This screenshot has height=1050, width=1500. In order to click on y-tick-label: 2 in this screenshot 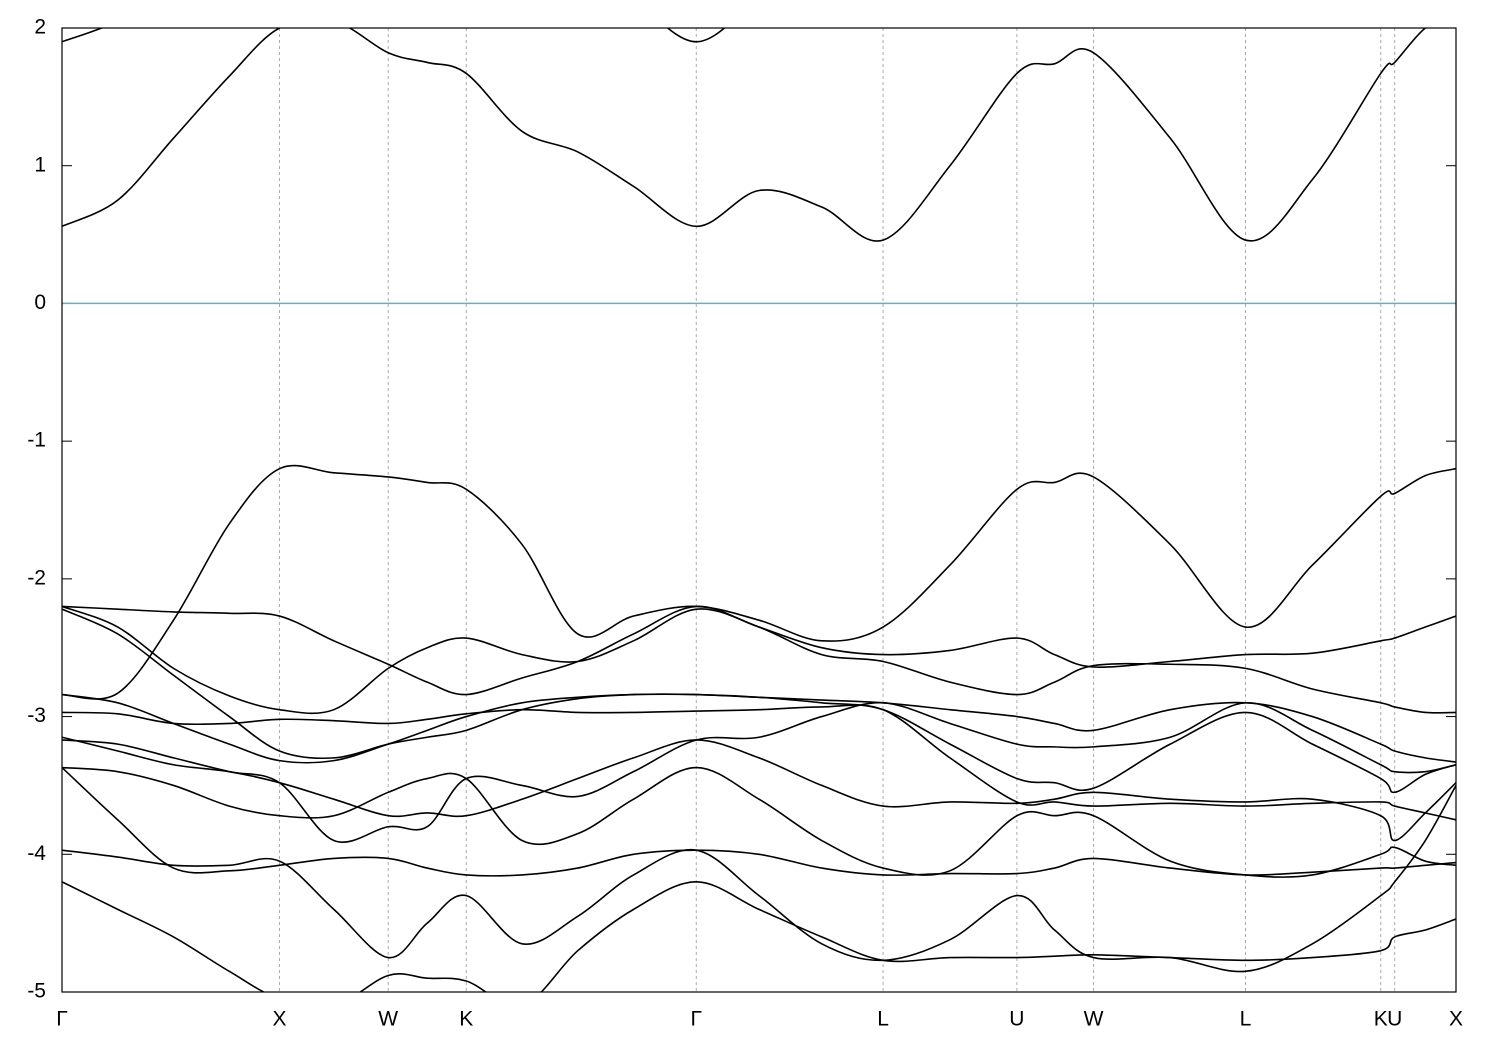, I will do `click(40, 27)`.